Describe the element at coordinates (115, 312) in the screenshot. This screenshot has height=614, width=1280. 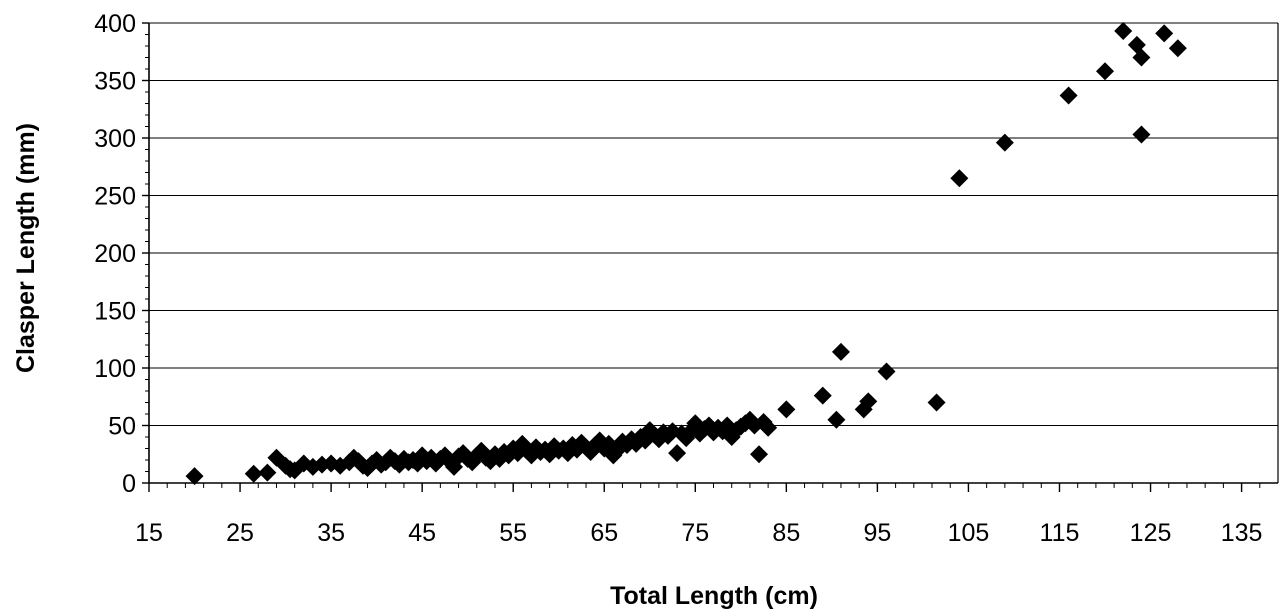
I see `y-tick-label: 150` at that location.